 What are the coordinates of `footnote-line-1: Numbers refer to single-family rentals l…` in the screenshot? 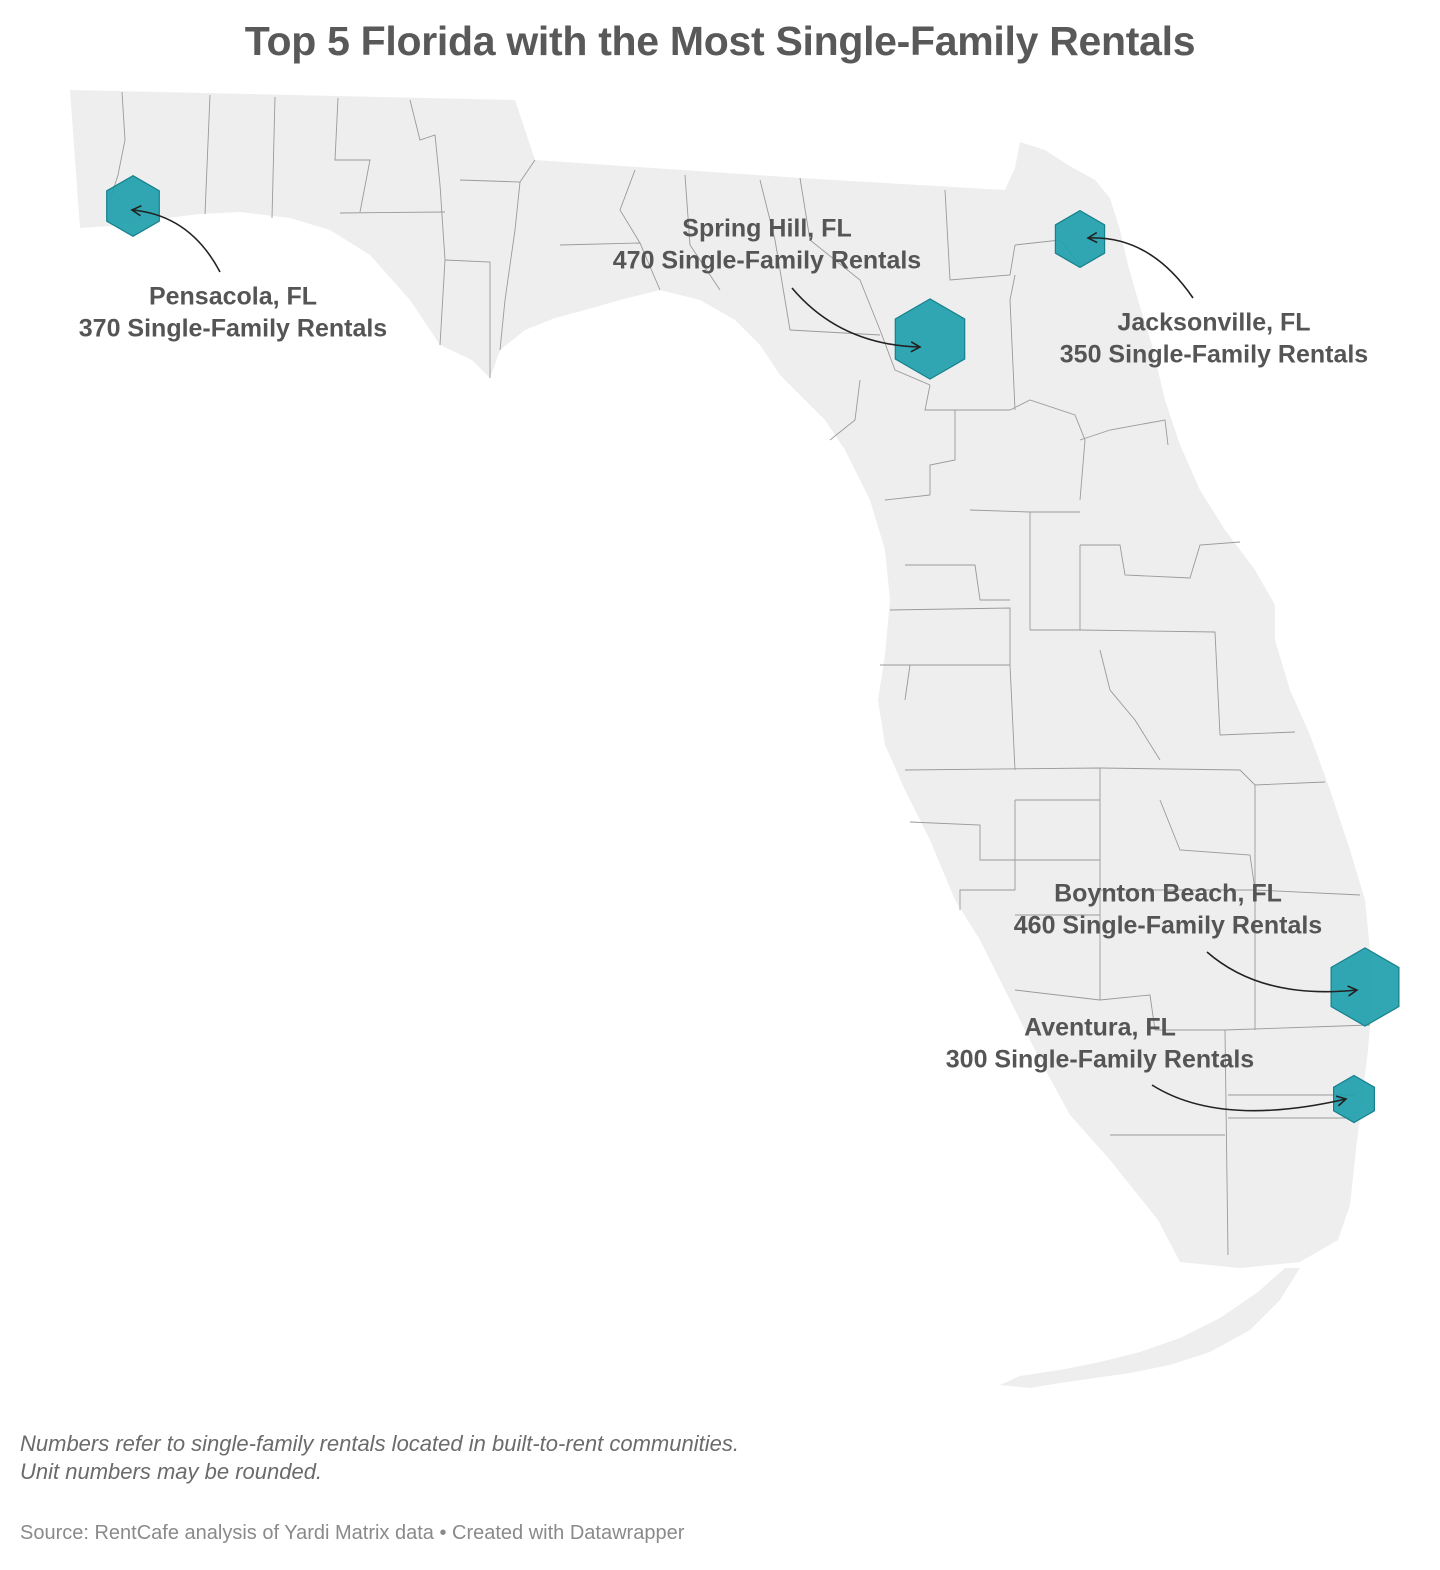 It's located at (379, 1443).